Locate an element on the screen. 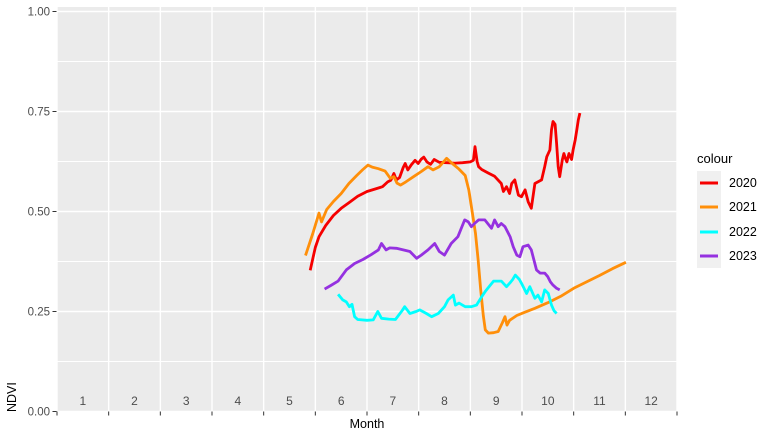 Image resolution: width=773 pixels, height=442 pixels. x-tick-label: 5 is located at coordinates (289, 401).